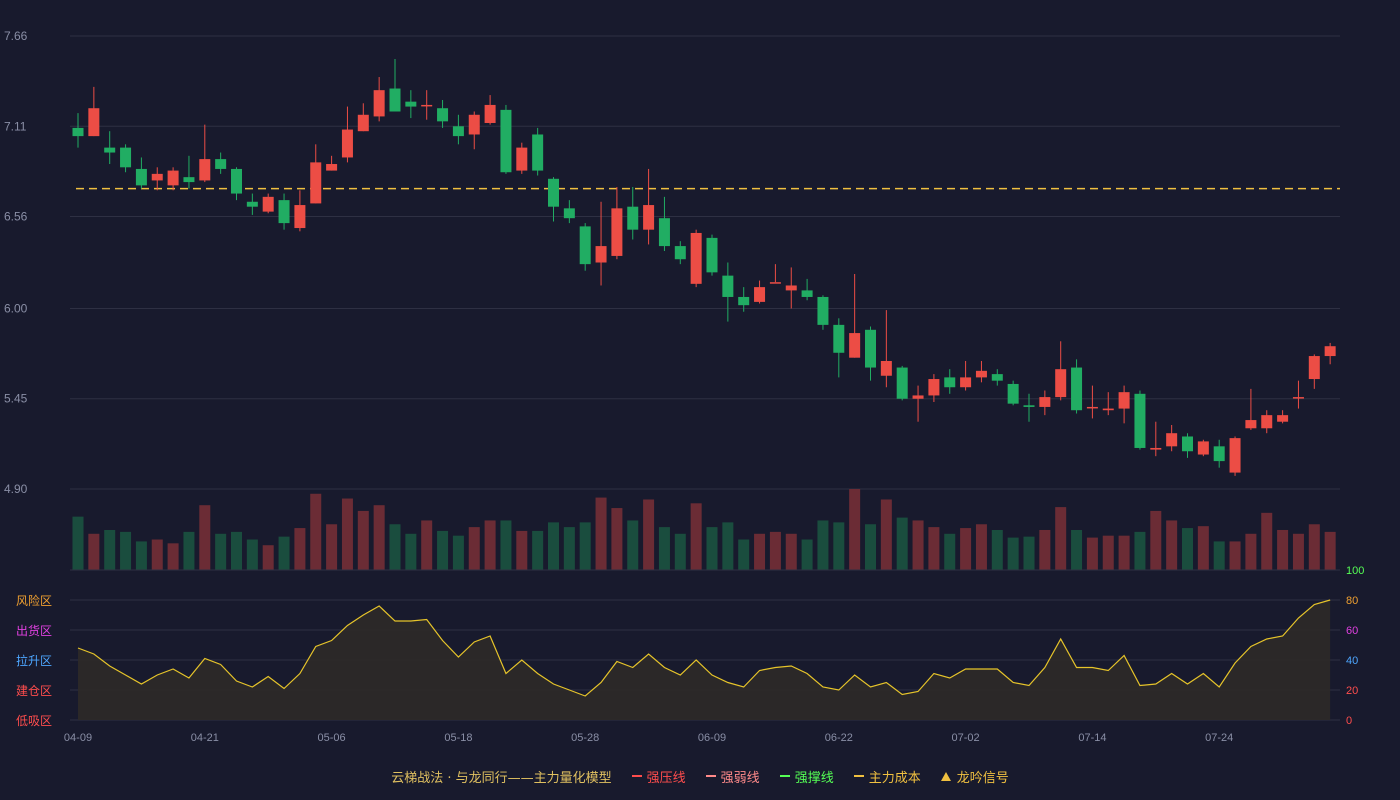 This screenshot has width=1400, height=800. I want to click on legend-item: 云梯战法 · 与龙同行——主力量化模型, so click(501, 776).